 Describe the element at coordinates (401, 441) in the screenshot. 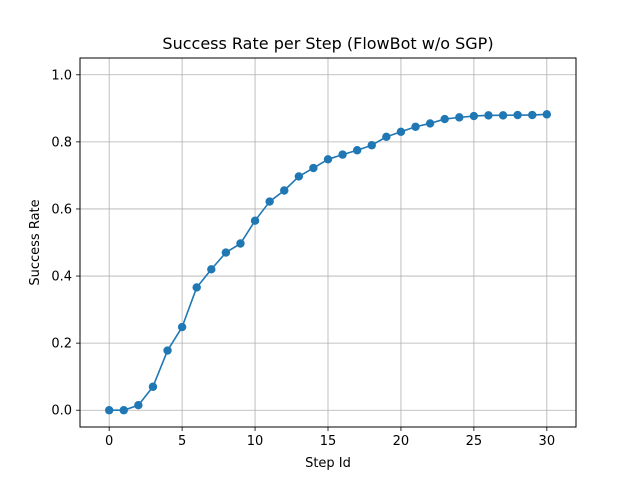

I see `x-tick-label-20: 20` at that location.